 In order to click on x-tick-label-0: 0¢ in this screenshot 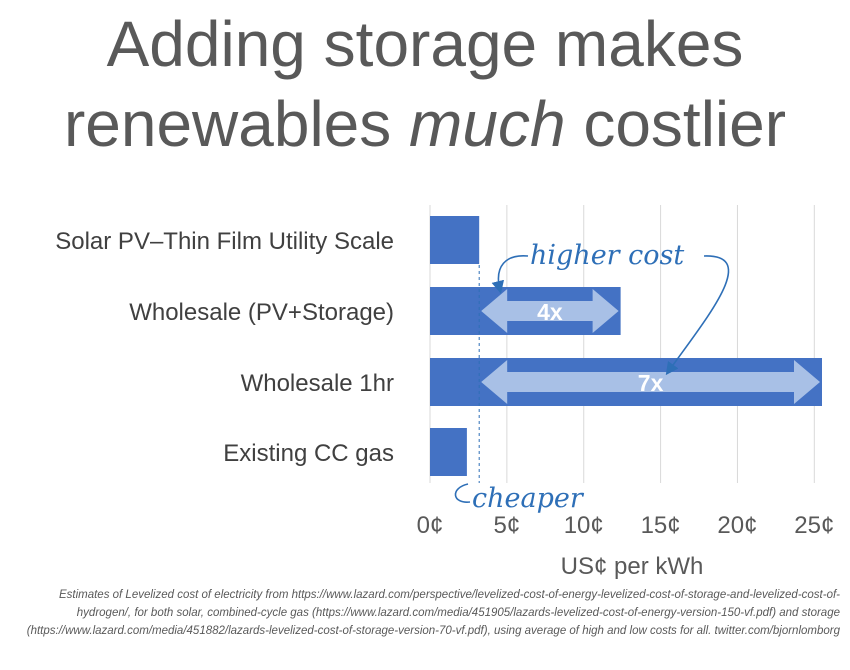, I will do `click(430, 525)`.